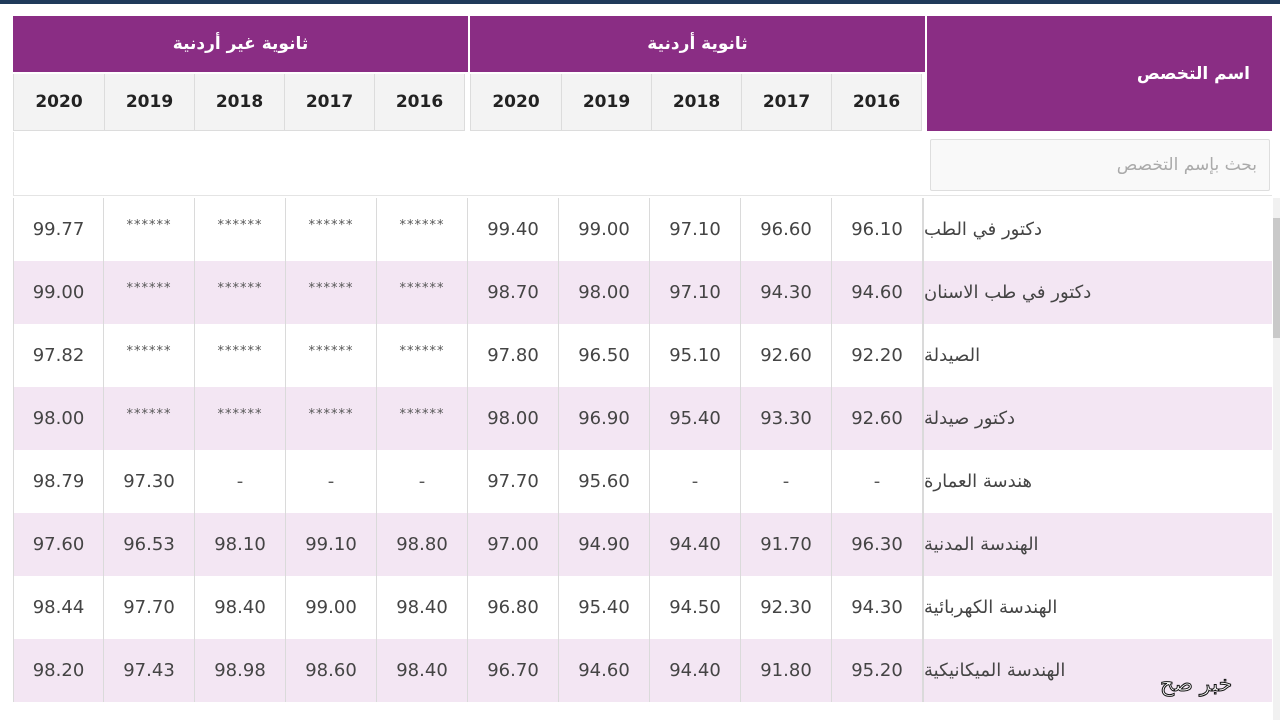 Image resolution: width=1280 pixels, height=720 pixels. What do you see at coordinates (1276, 459) in the screenshot?
I see `scrollbar` at bounding box center [1276, 459].